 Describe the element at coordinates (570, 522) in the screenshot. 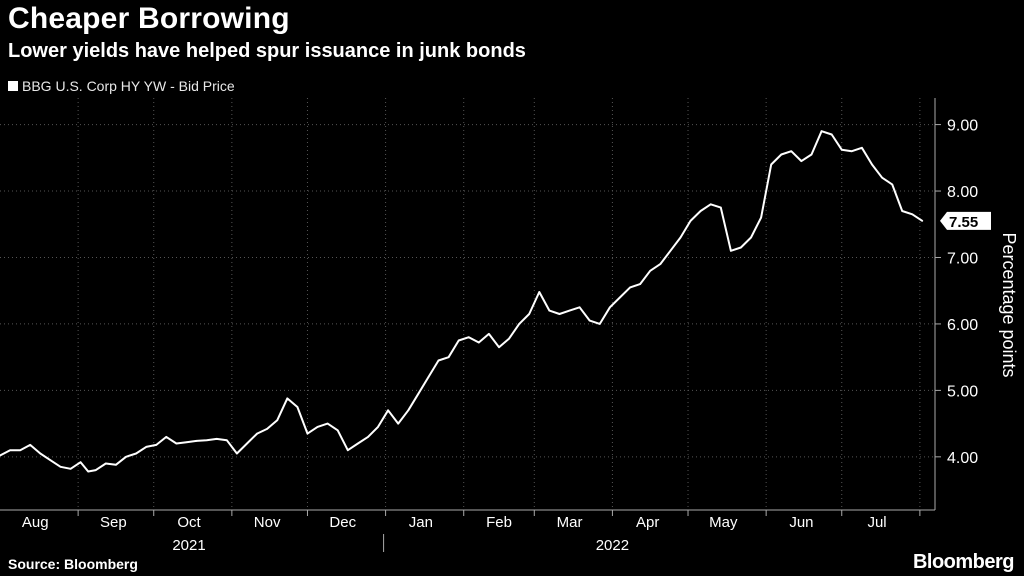

I see `x-tick-label: Mar` at that location.